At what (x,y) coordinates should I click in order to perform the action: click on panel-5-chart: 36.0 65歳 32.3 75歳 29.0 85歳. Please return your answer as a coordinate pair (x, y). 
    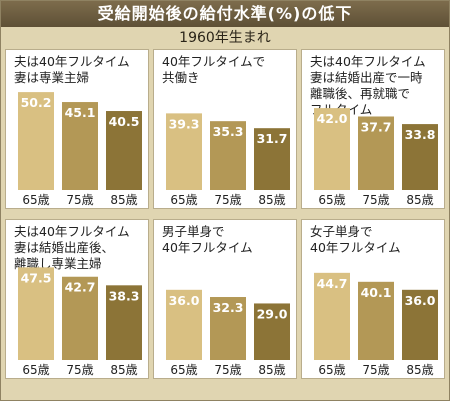
    Looking at the image, I should click on (228, 333).